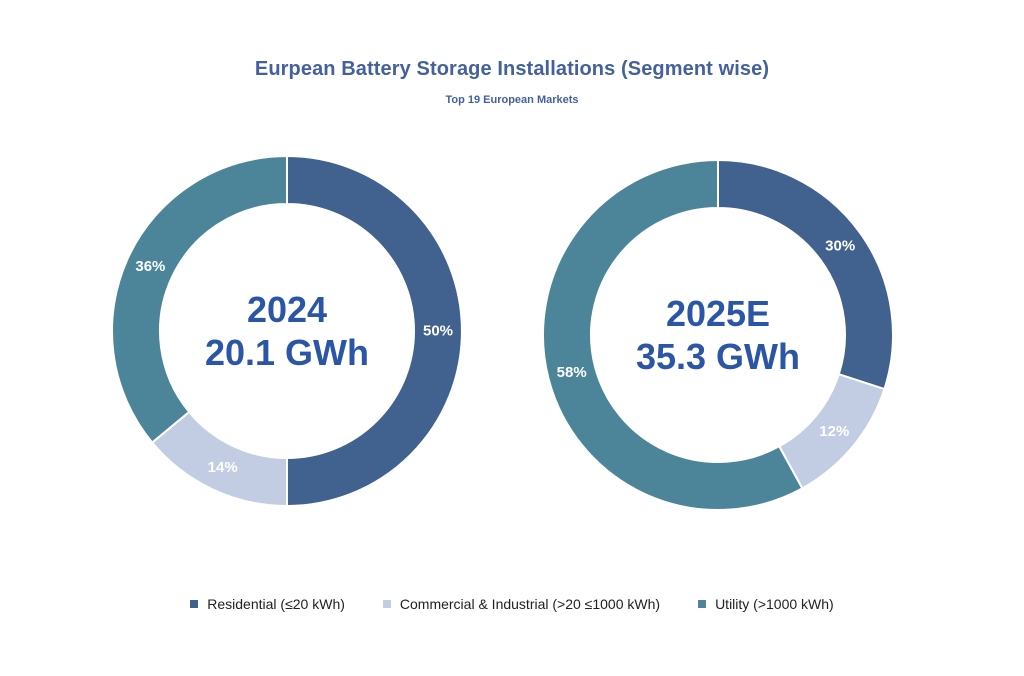 The width and height of the screenshot is (1024, 676). I want to click on legend-item-residential: Residential (≤20 kWh), so click(267, 604).